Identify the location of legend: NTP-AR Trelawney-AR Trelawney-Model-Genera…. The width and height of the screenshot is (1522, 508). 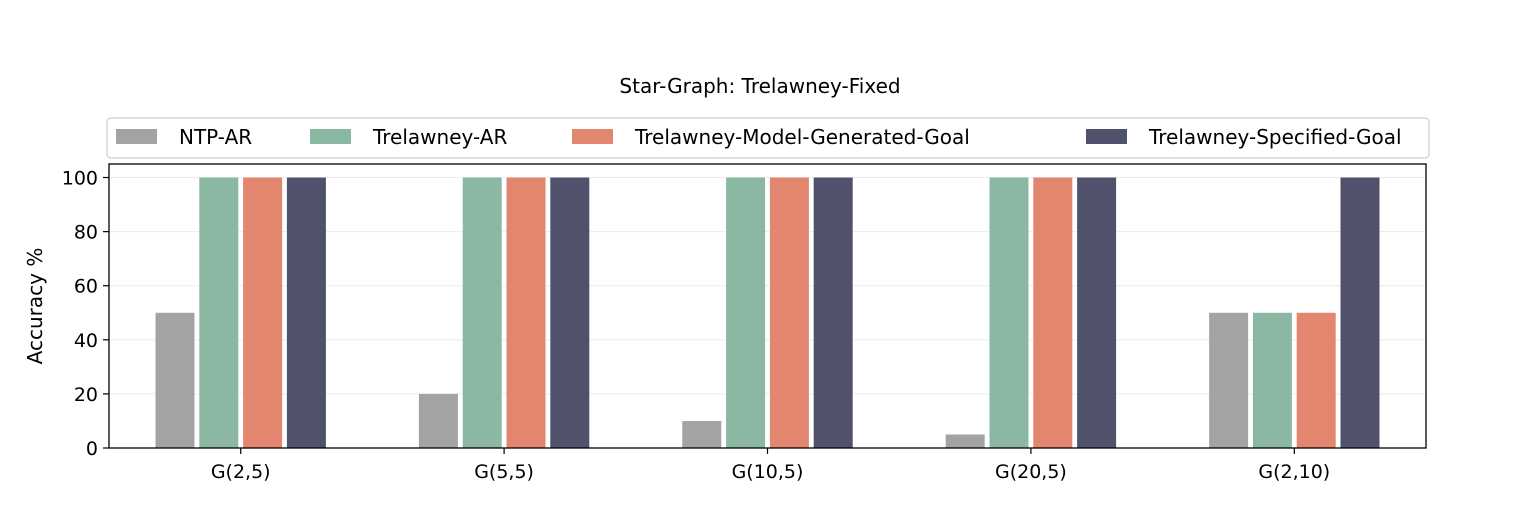
(768, 138).